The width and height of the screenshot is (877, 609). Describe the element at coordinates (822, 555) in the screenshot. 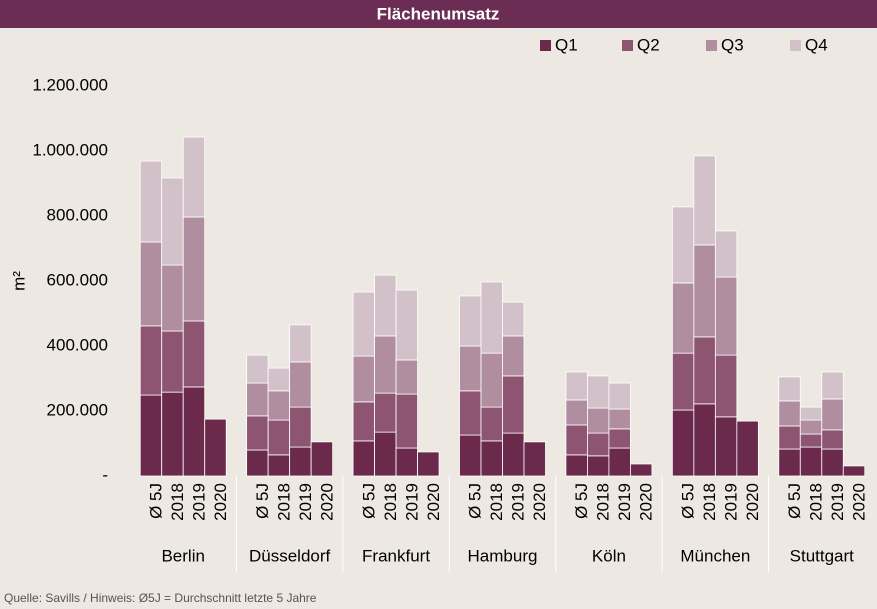

I see `group-label: Stuttgart` at that location.